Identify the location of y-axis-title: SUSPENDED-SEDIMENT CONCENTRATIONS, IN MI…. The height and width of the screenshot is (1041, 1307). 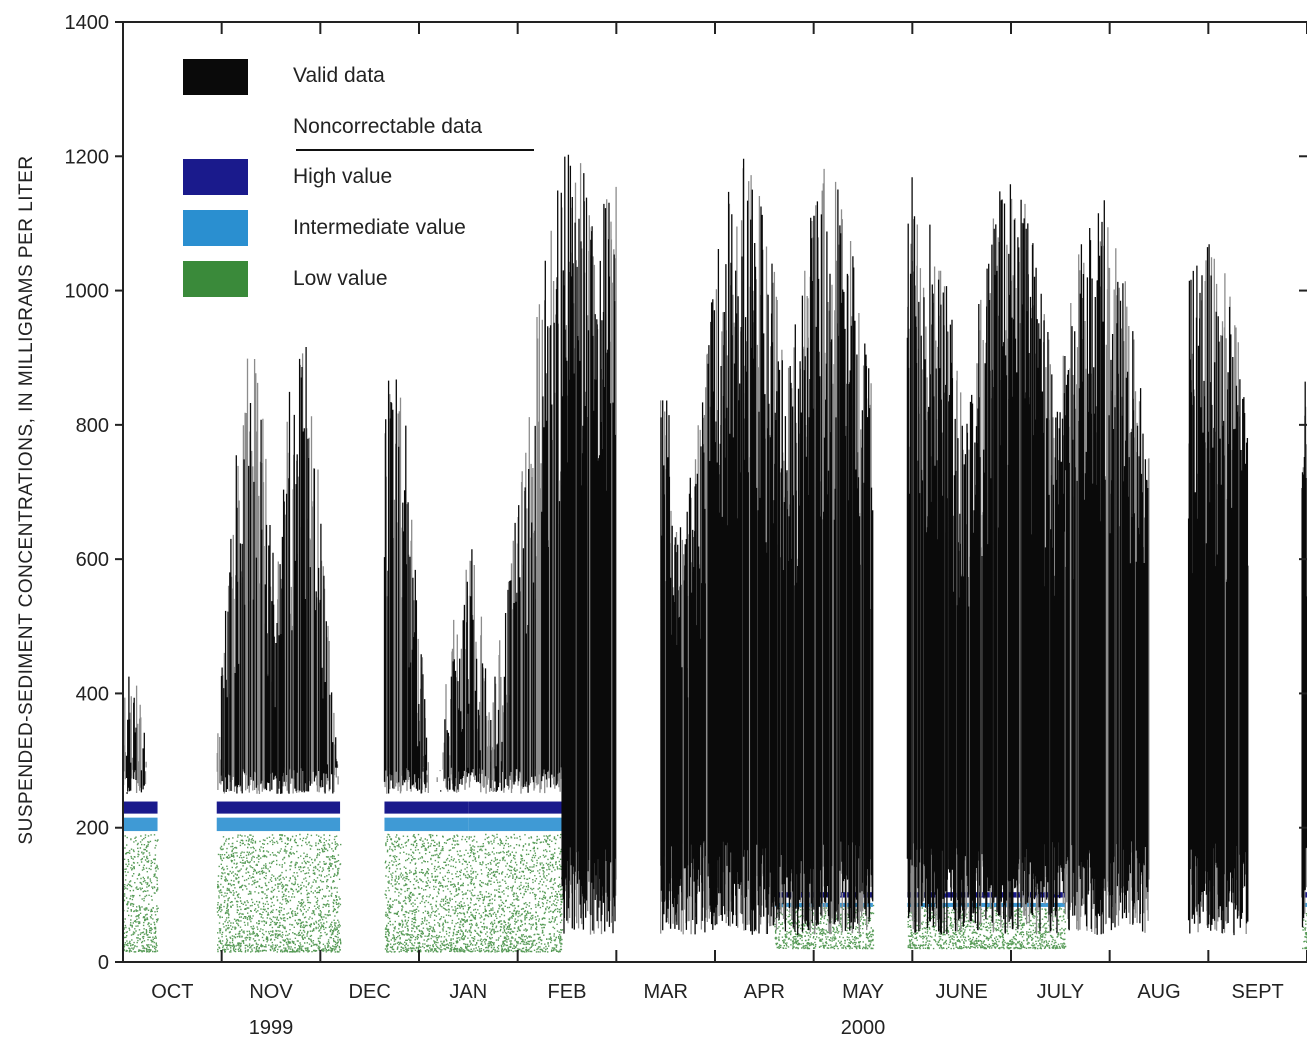
(26, 499).